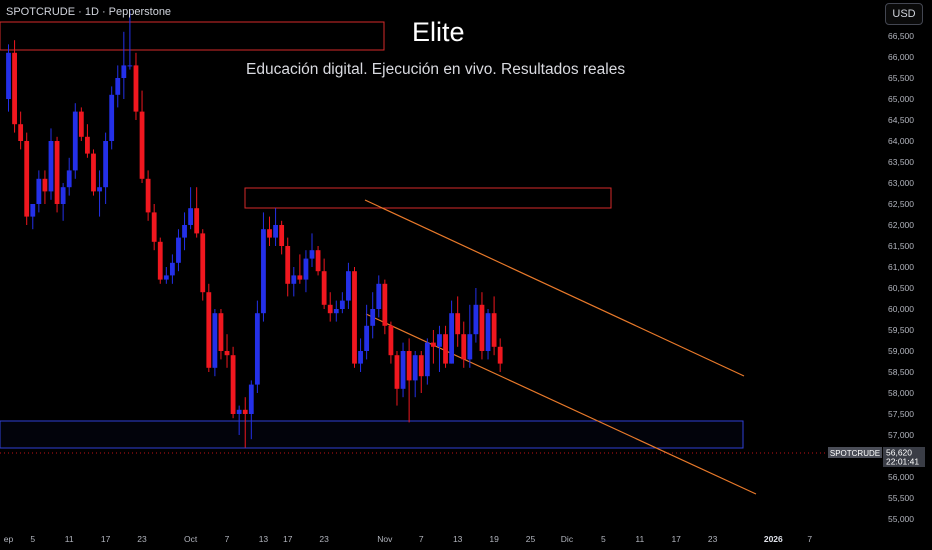 This screenshot has width=932, height=550. What do you see at coordinates (904, 14) in the screenshot?
I see `currency-button: USD` at bounding box center [904, 14].